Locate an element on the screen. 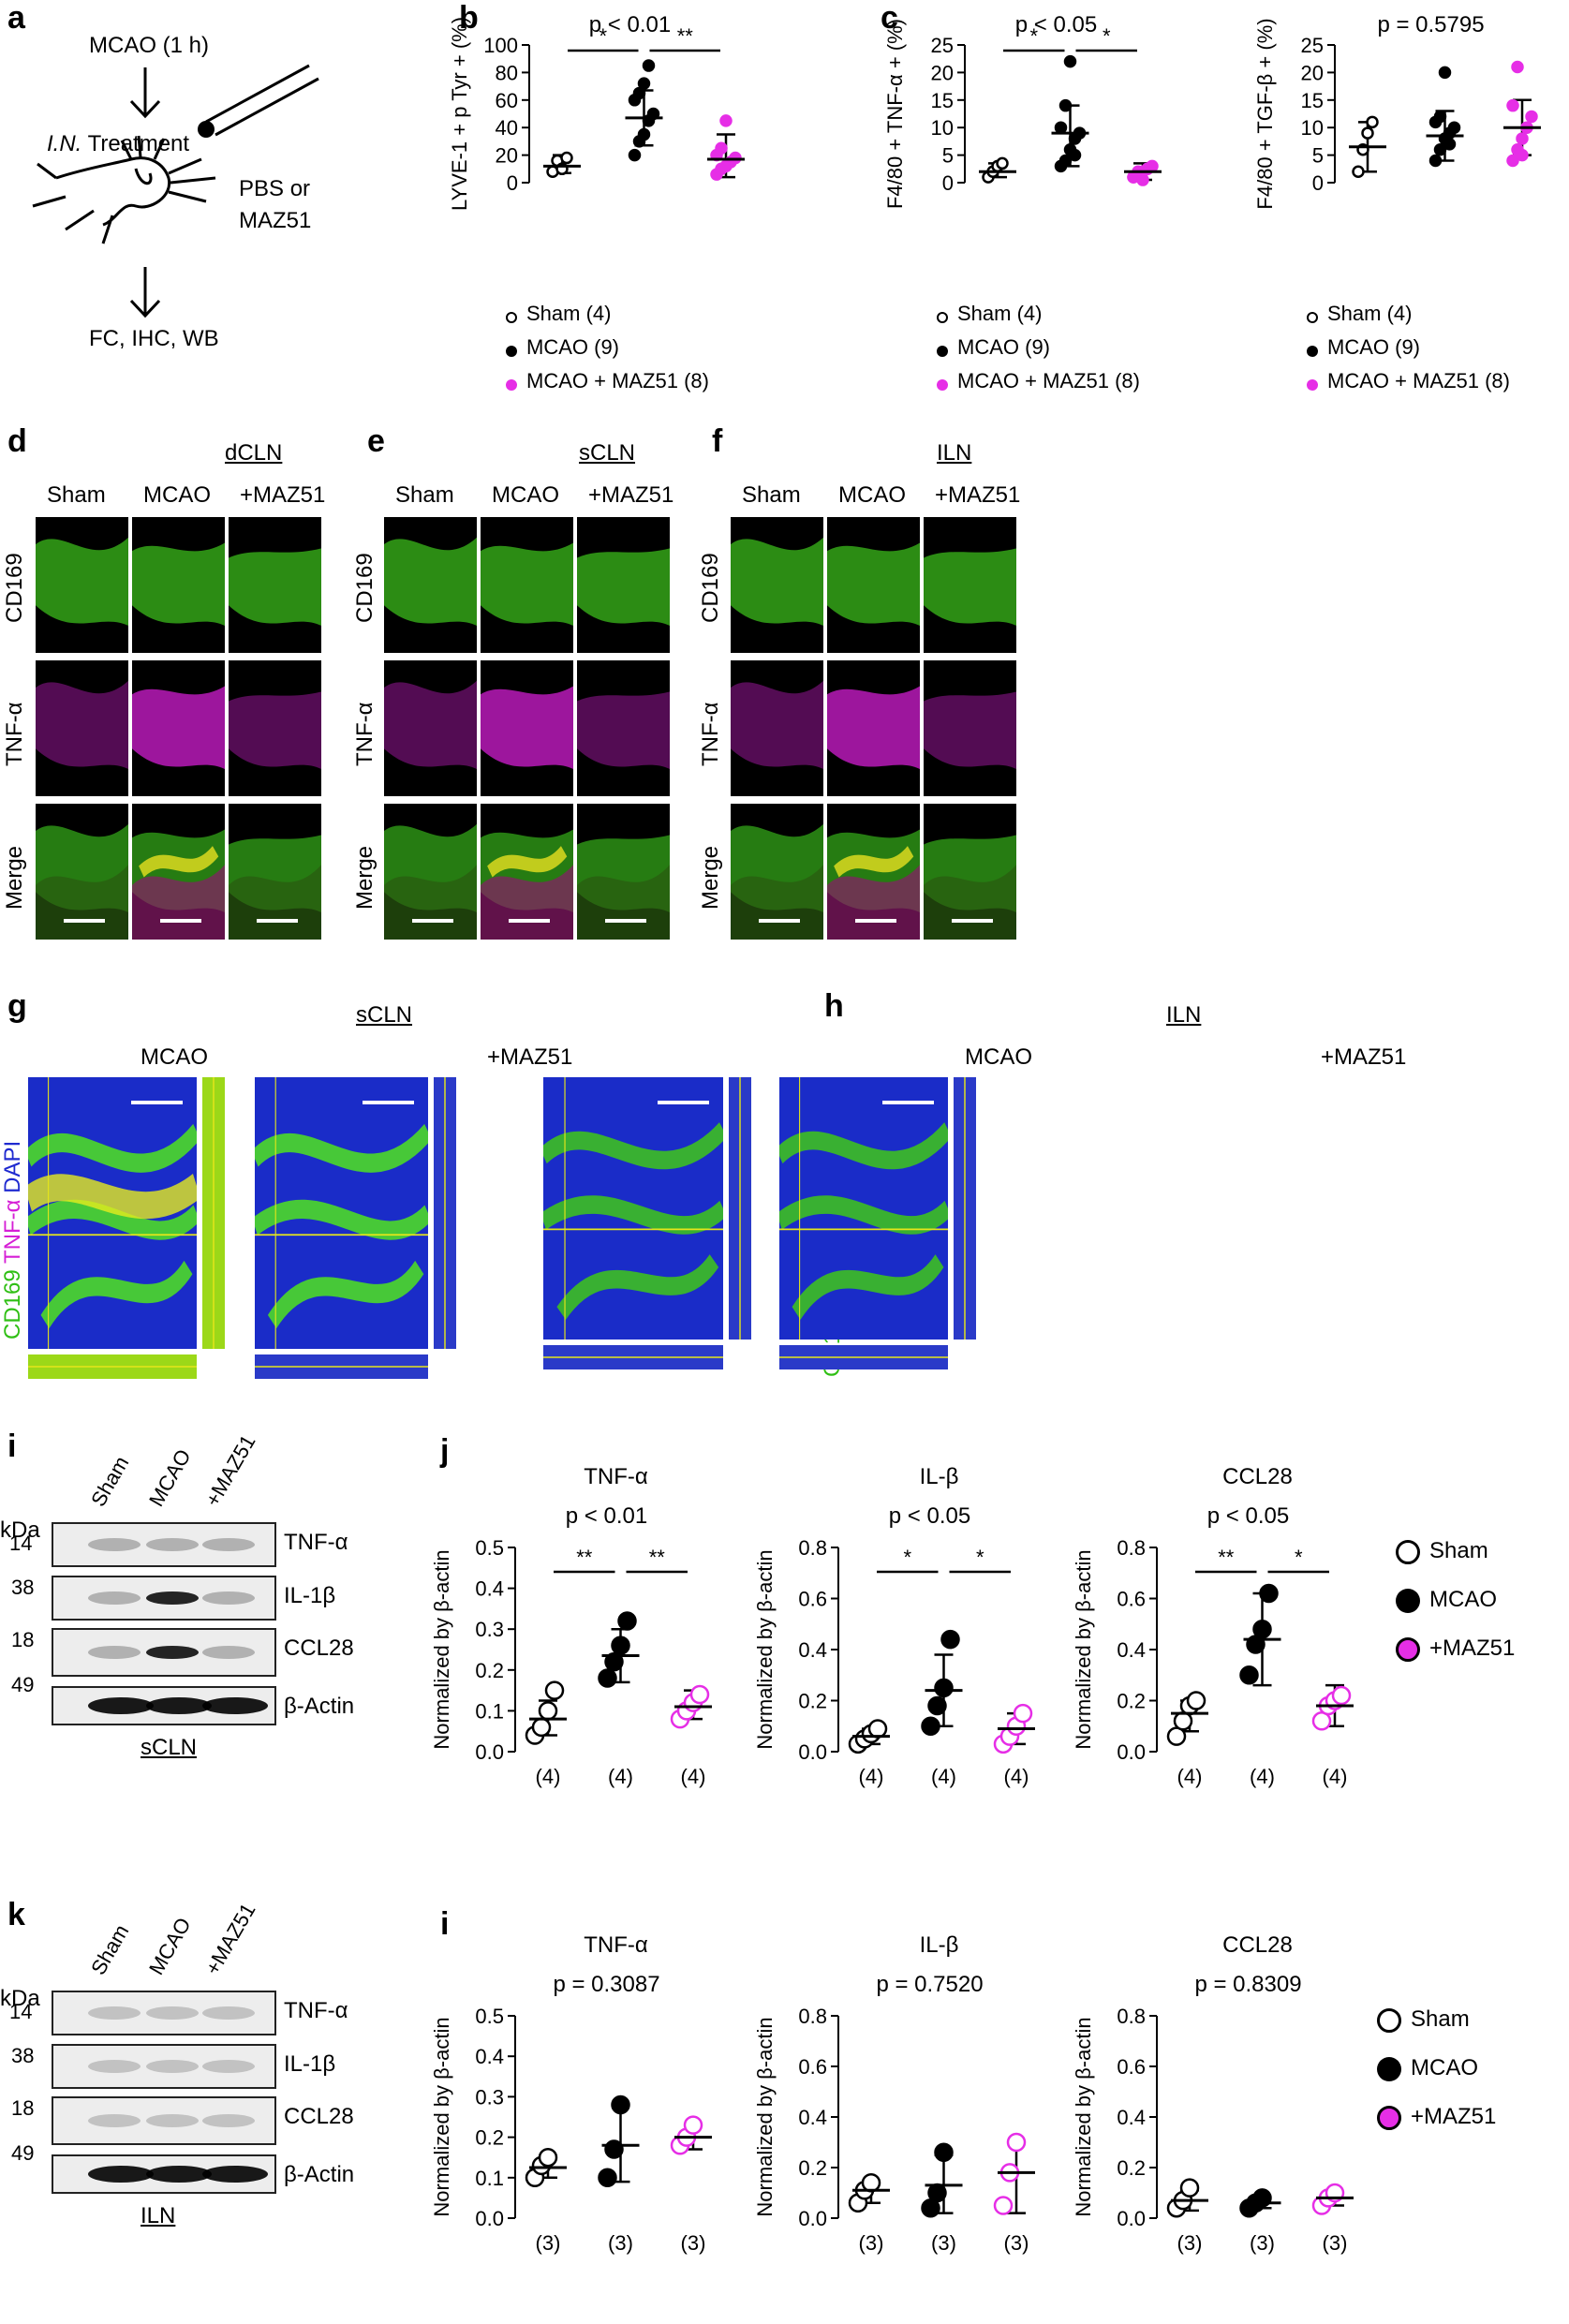 This screenshot has height=2324, width=1569. chart-c2: p = 0.5795 0 5 10 15 20 25 F4/80 + TGF-β + (%) is located at coordinates (1397, 111).